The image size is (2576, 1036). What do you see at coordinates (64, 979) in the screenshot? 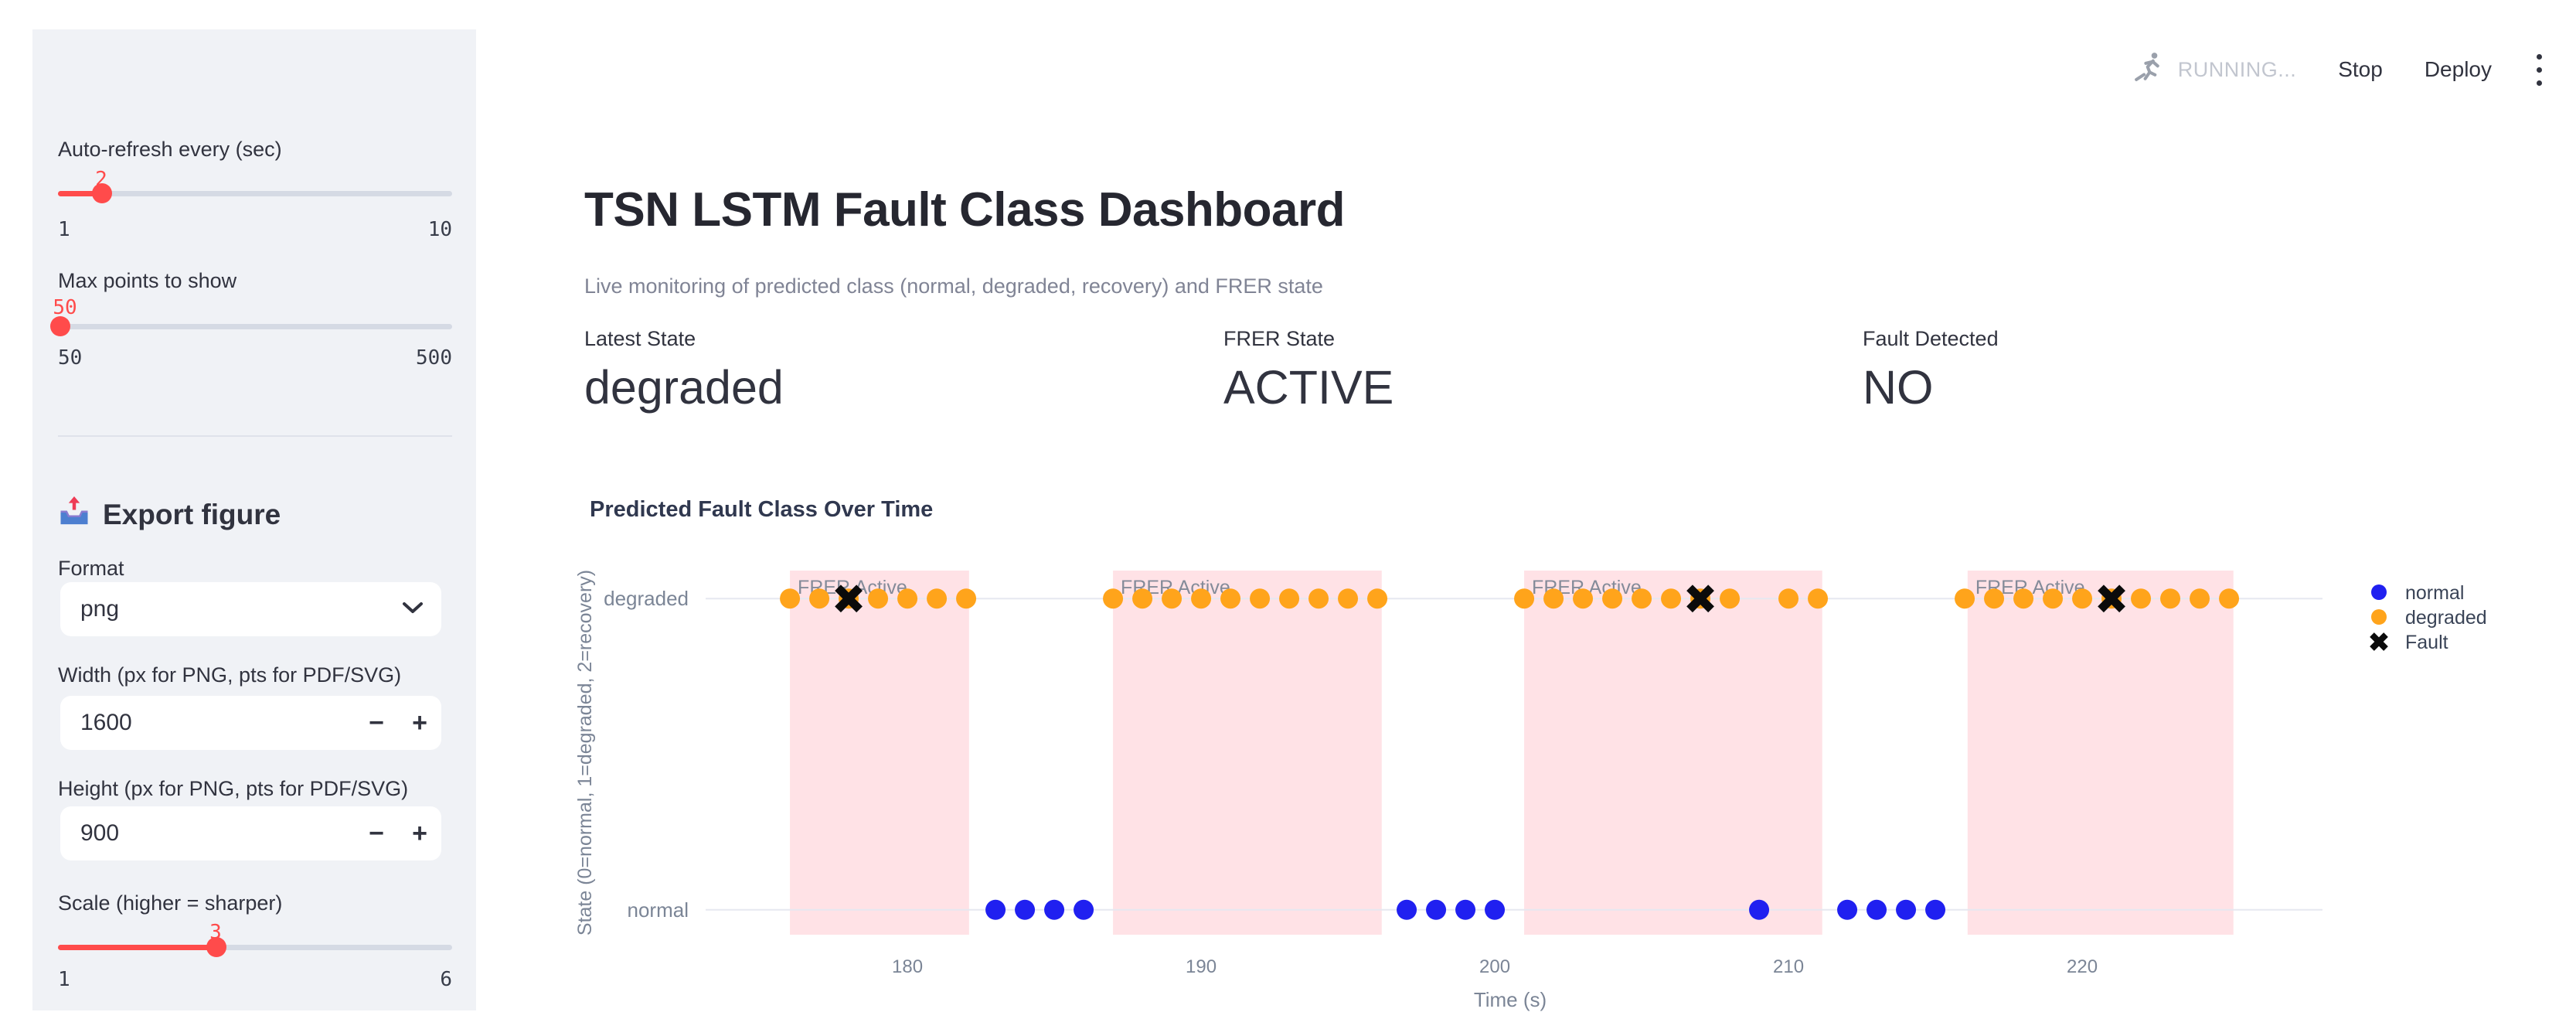
I see `scale-min: 1` at bounding box center [64, 979].